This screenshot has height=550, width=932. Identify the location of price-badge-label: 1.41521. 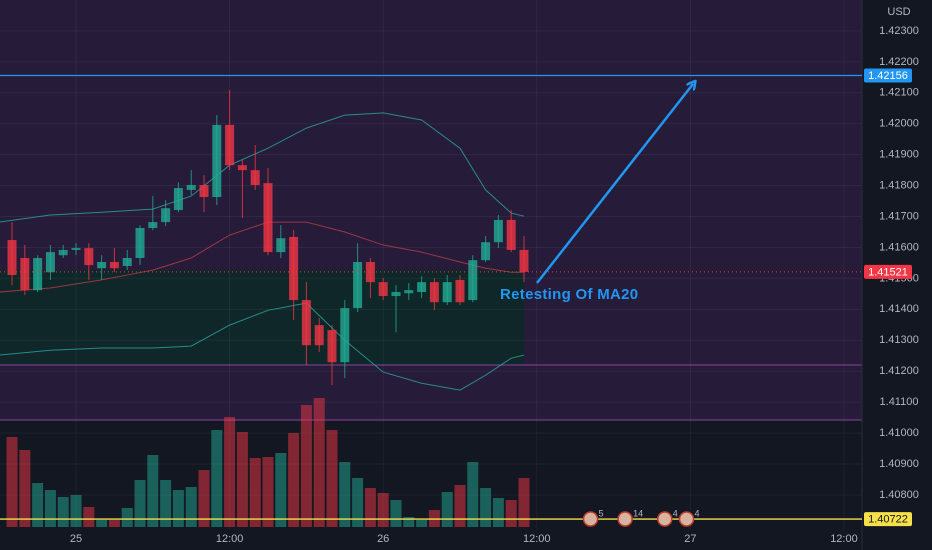
(888, 272).